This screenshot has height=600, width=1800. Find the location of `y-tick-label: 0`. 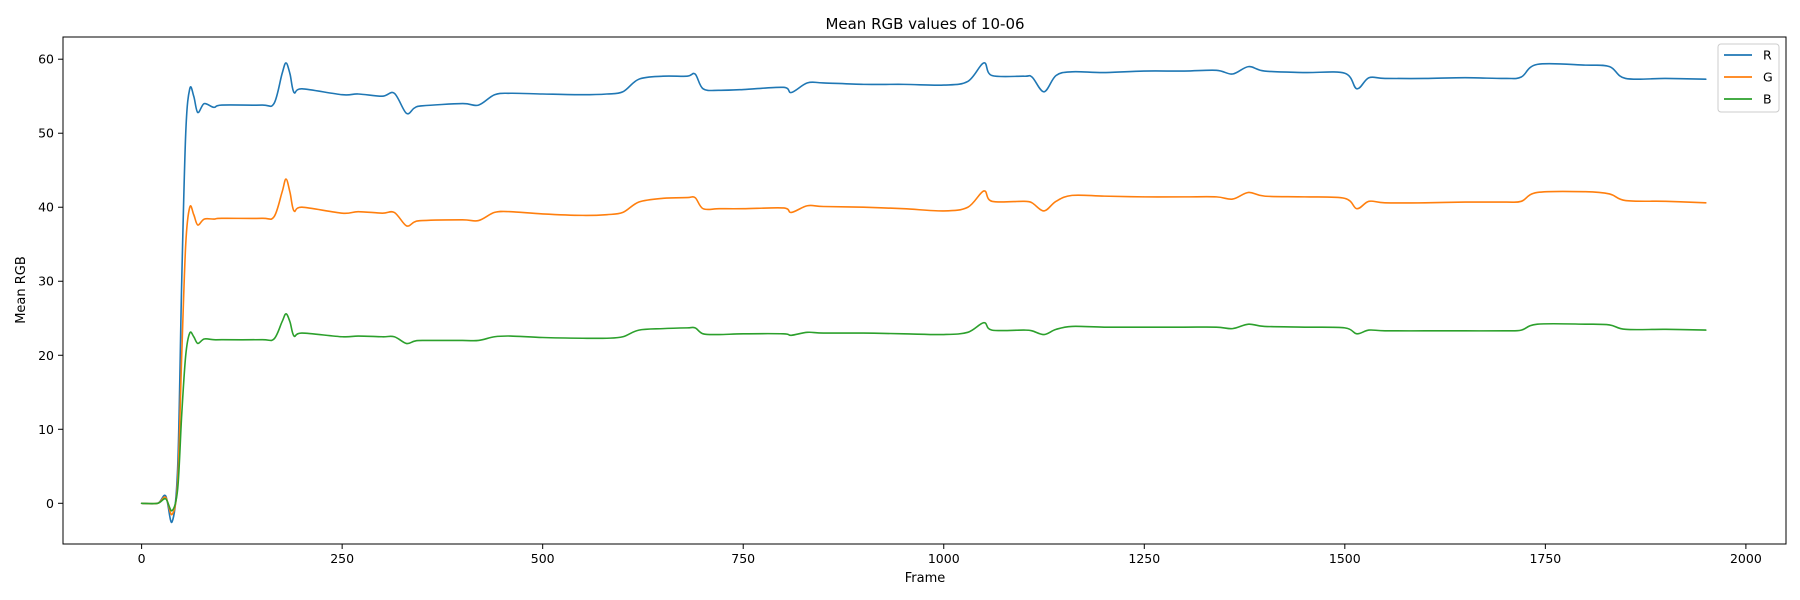

y-tick-label: 0 is located at coordinates (50, 503).